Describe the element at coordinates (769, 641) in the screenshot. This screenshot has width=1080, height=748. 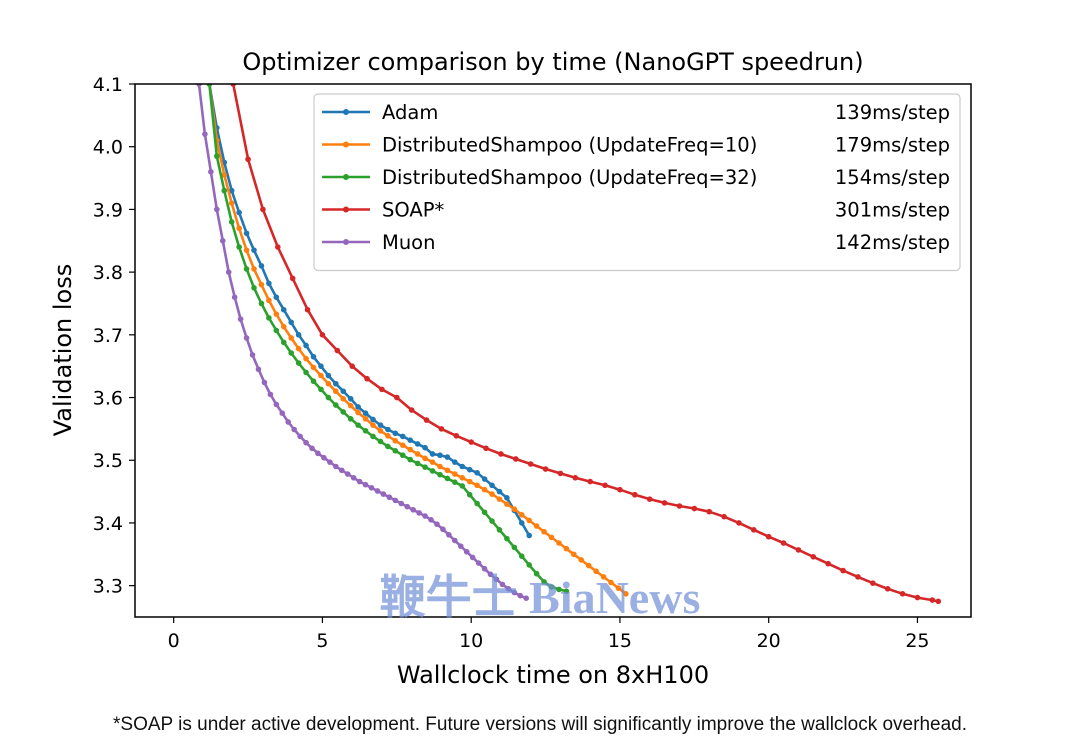
I see `x-tick-label: 20` at that location.